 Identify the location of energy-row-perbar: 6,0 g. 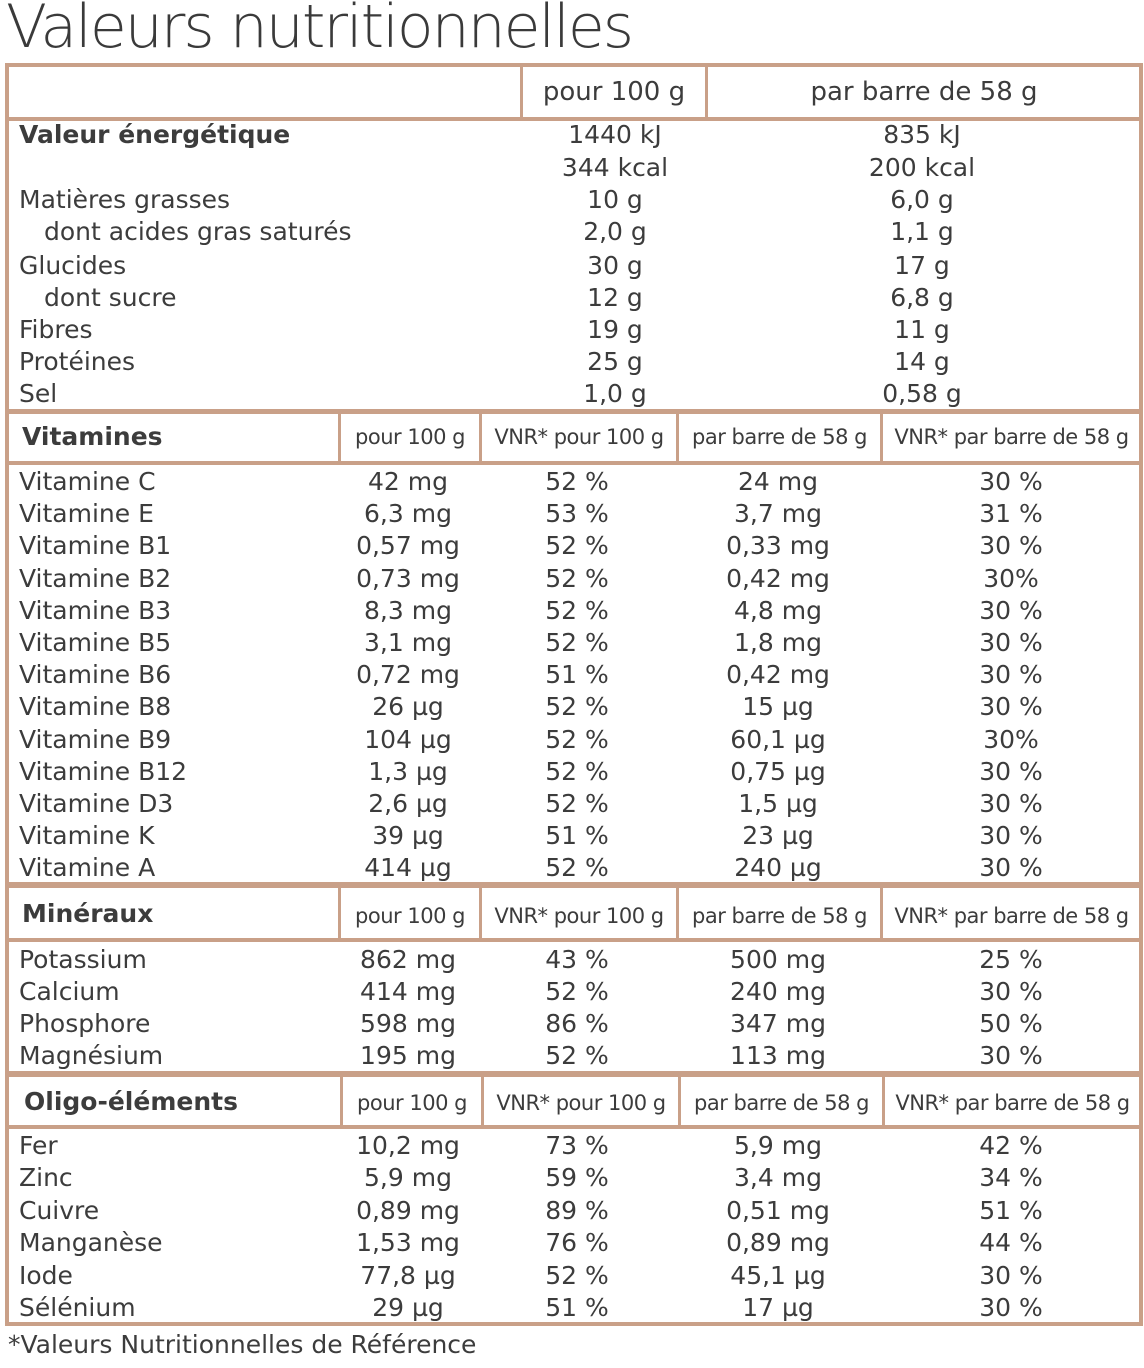
(922, 199).